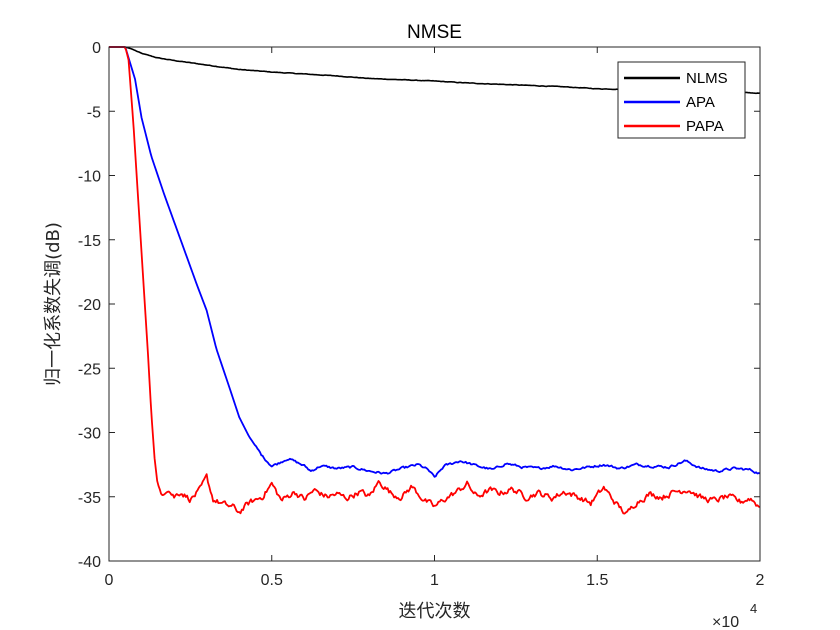 The height and width of the screenshot is (630, 840). What do you see at coordinates (435, 611) in the screenshot?
I see `x-axis-label: 迭代次数` at bounding box center [435, 611].